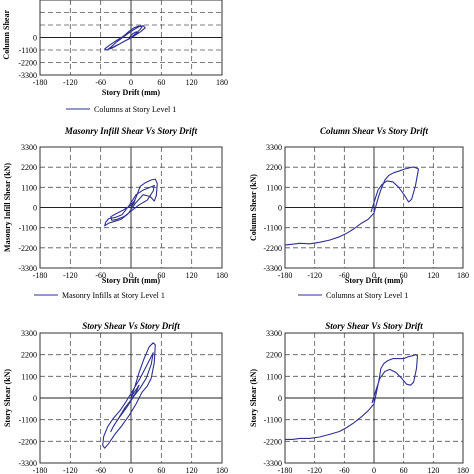 The width and height of the screenshot is (474, 474). What do you see at coordinates (113, 295) in the screenshot?
I see `legend-label: Masonry Infills at Story Level 1` at bounding box center [113, 295].